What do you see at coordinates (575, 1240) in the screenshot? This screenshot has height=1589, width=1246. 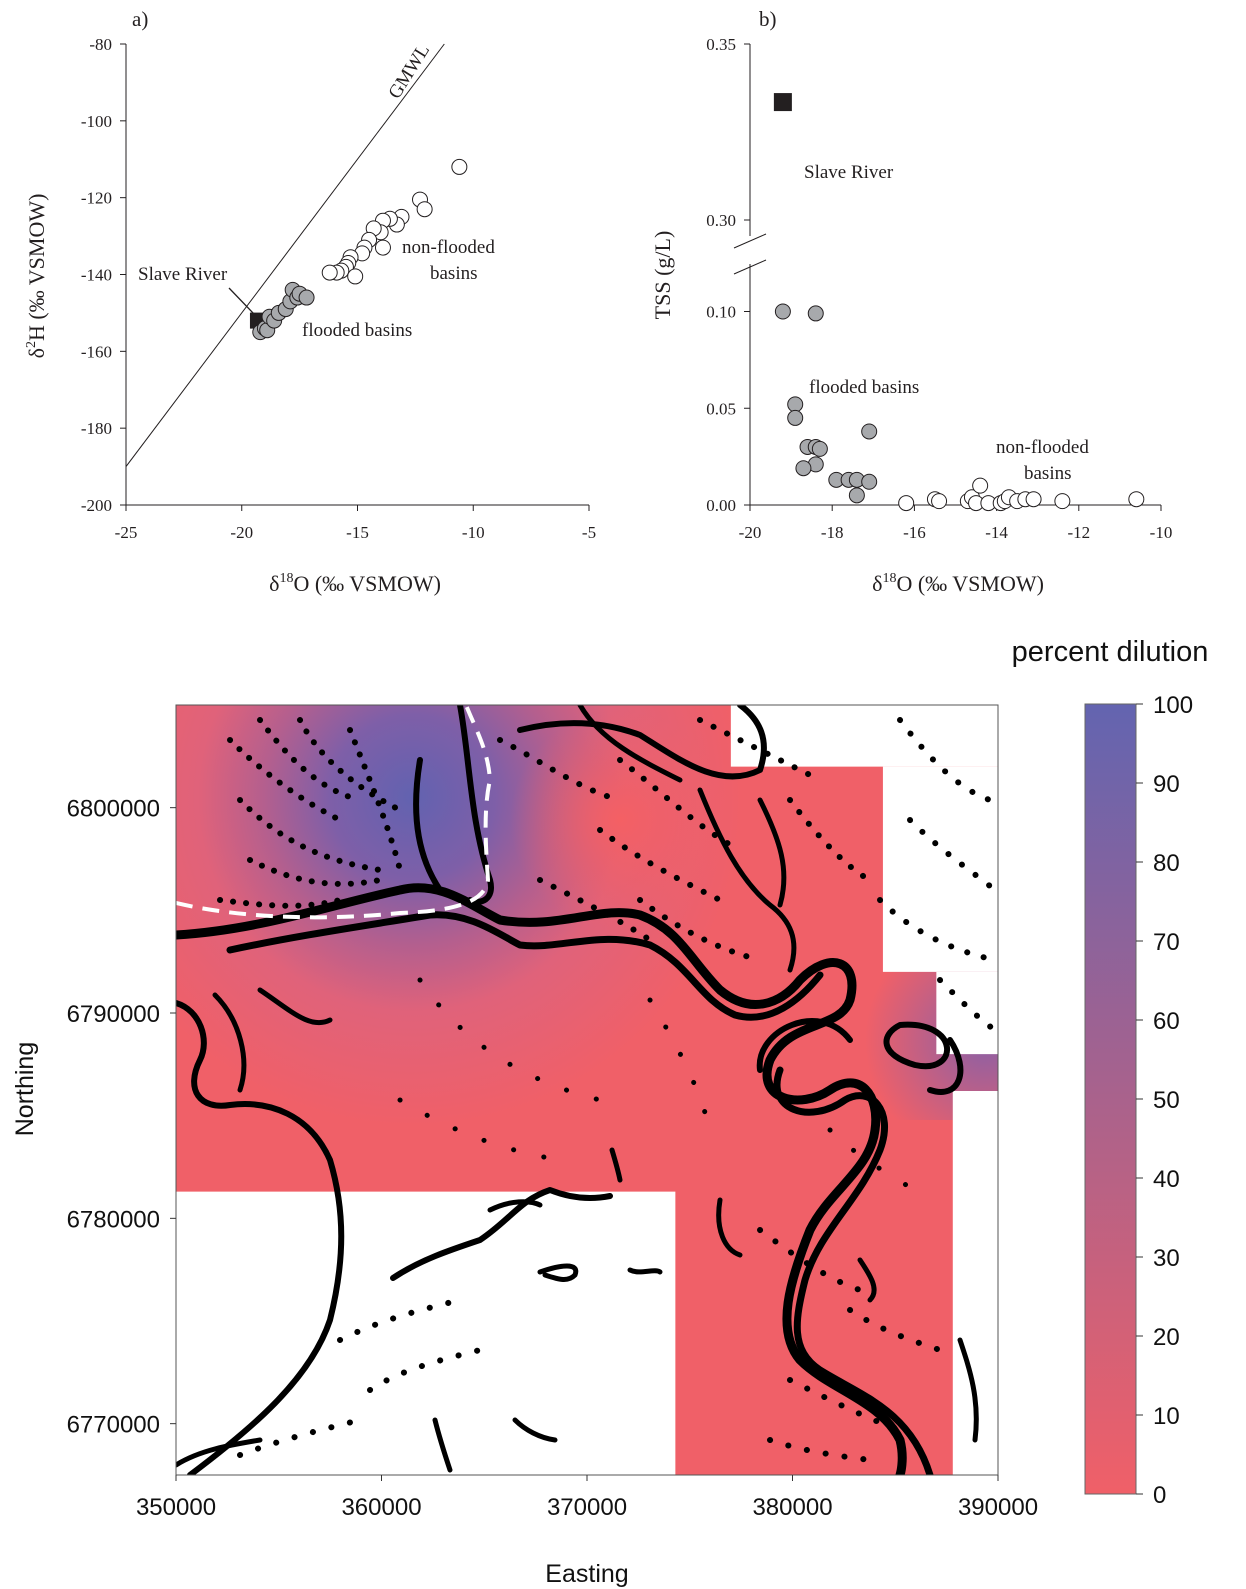 I see `southern-ponds` at bounding box center [575, 1240].